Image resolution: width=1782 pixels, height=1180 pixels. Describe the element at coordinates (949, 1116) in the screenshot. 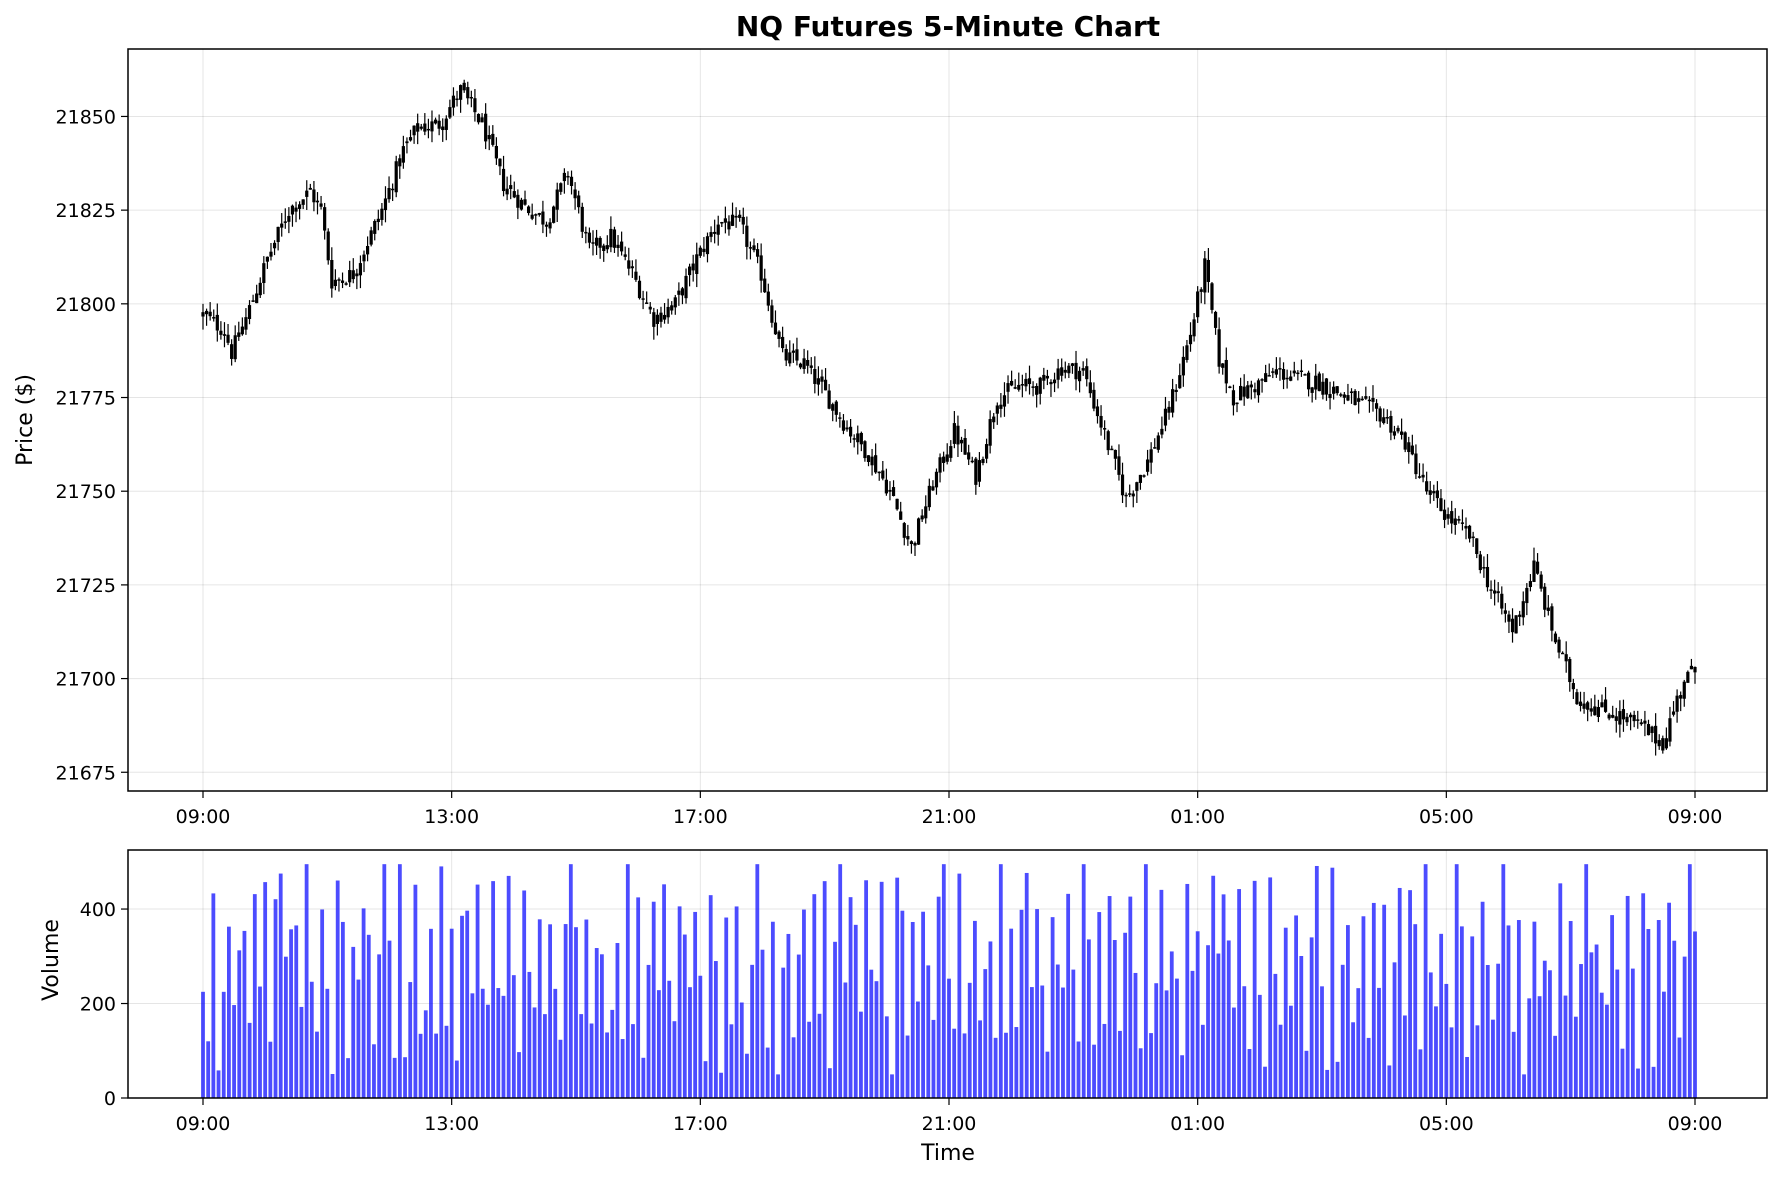

I see `volume-x-axis: 09:00 13:00 17:00 21:00 01:00 05:00 09:00` at that location.